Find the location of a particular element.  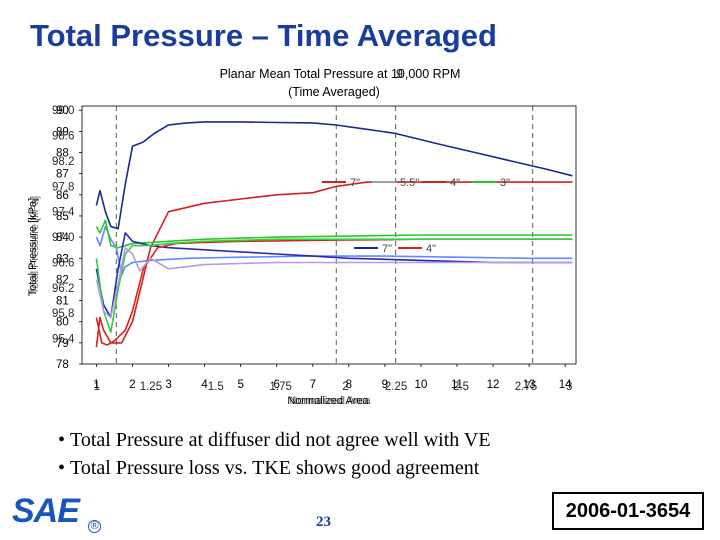

y-tick-label-overlay: 98.6 is located at coordinates (63, 137).